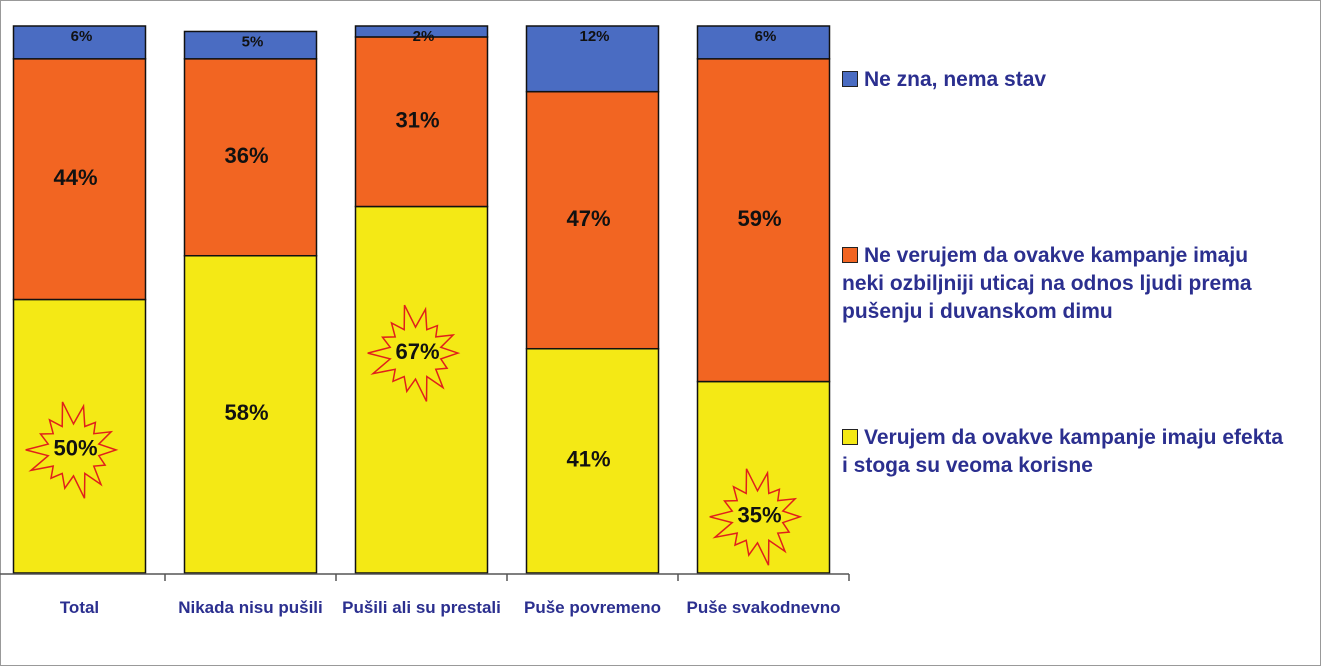  I want to click on value-label: 59%, so click(759, 218).